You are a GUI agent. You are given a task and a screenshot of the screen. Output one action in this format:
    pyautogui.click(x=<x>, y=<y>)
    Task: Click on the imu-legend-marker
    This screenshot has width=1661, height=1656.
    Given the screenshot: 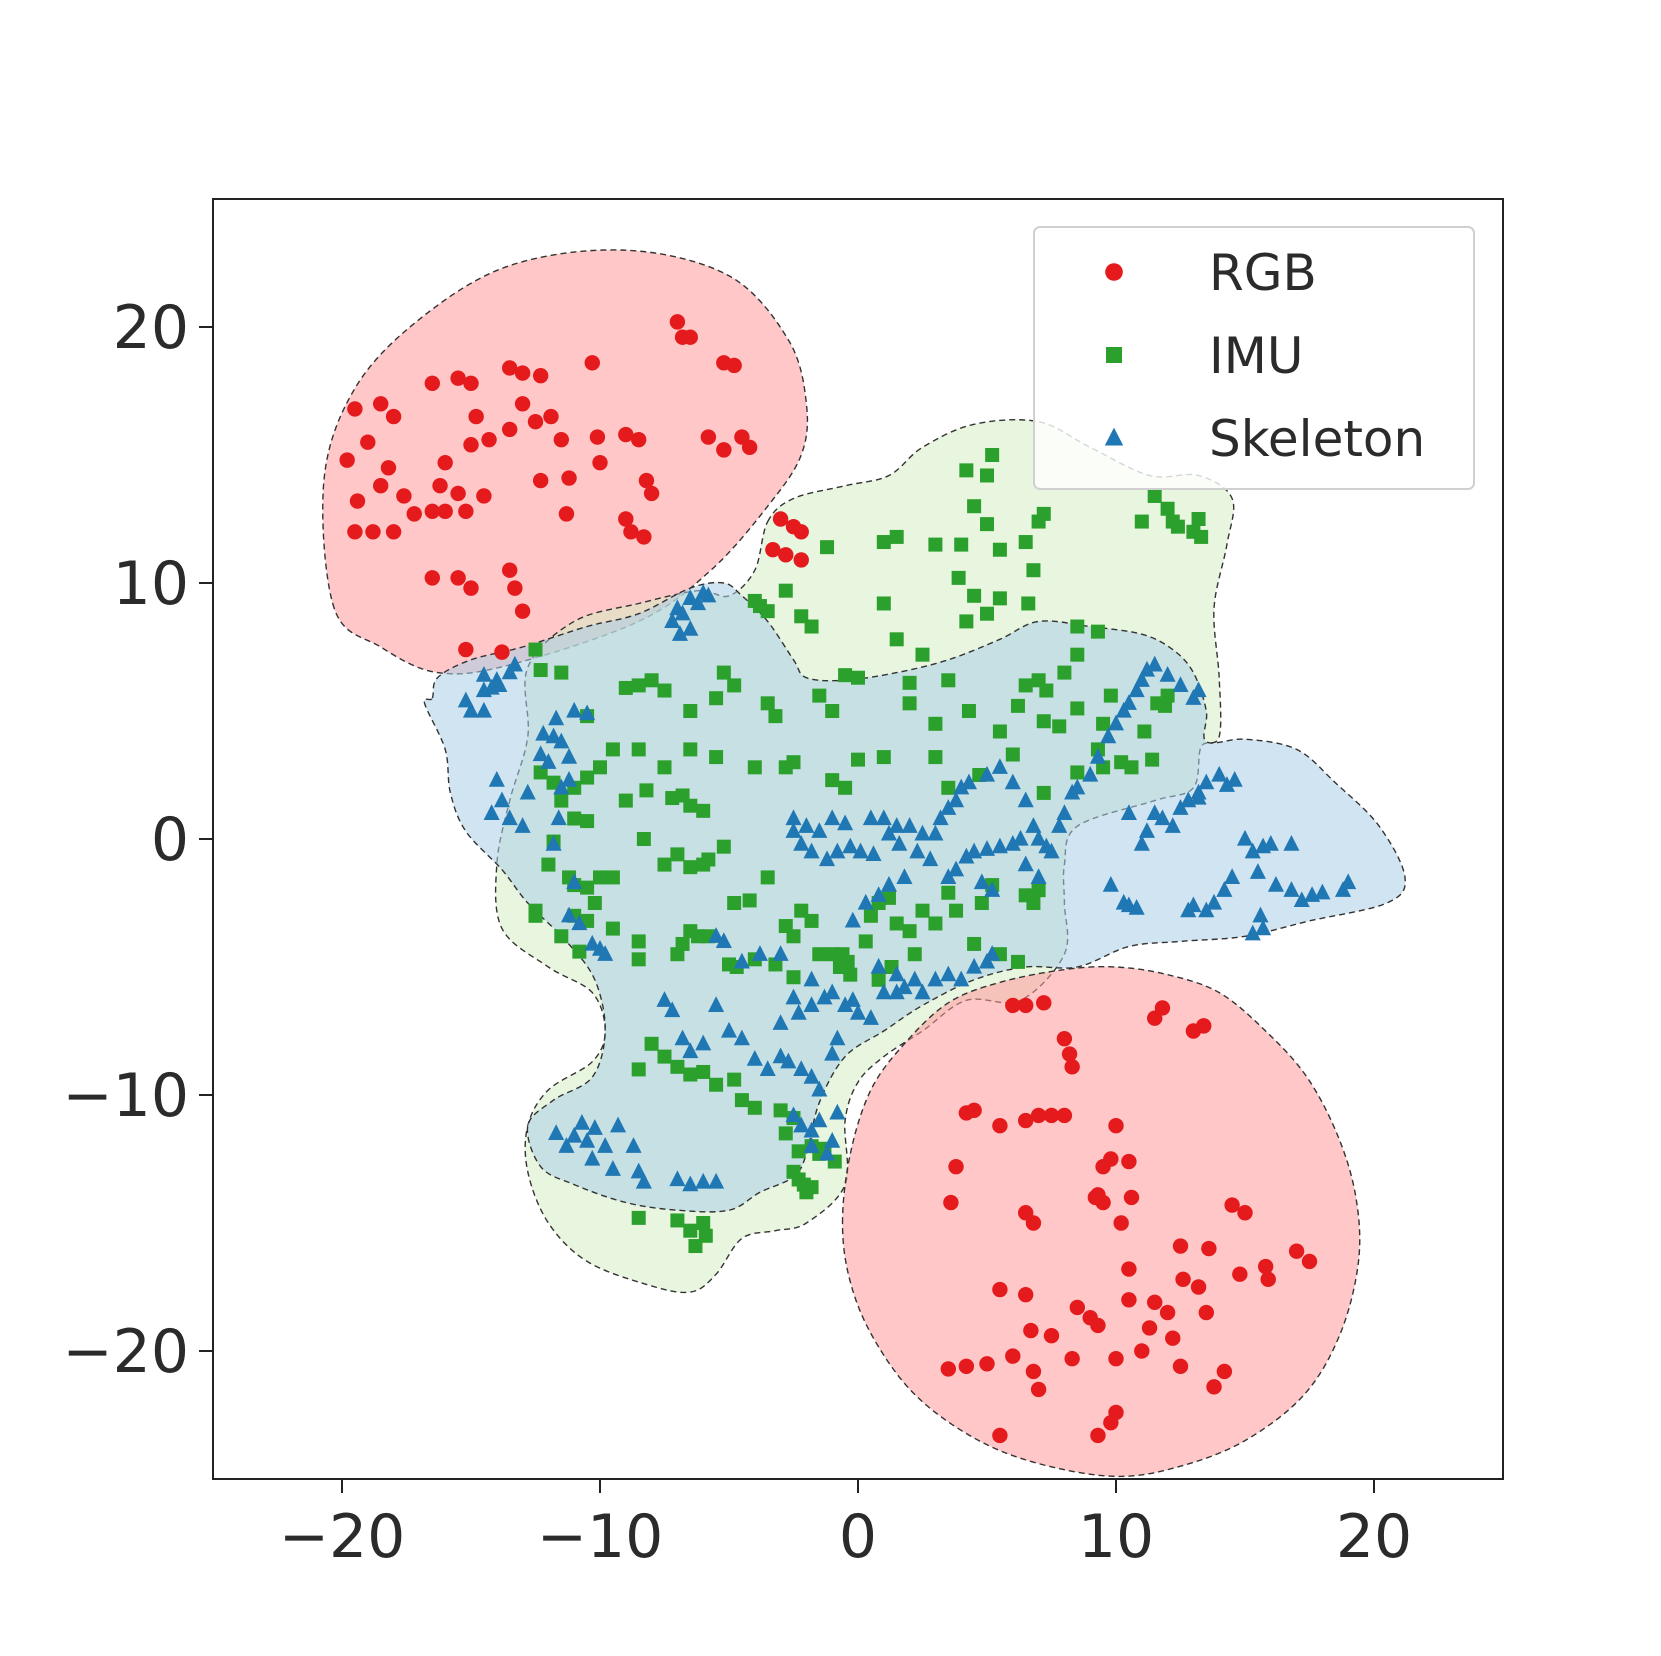 What is the action you would take?
    pyautogui.click(x=1114, y=355)
    